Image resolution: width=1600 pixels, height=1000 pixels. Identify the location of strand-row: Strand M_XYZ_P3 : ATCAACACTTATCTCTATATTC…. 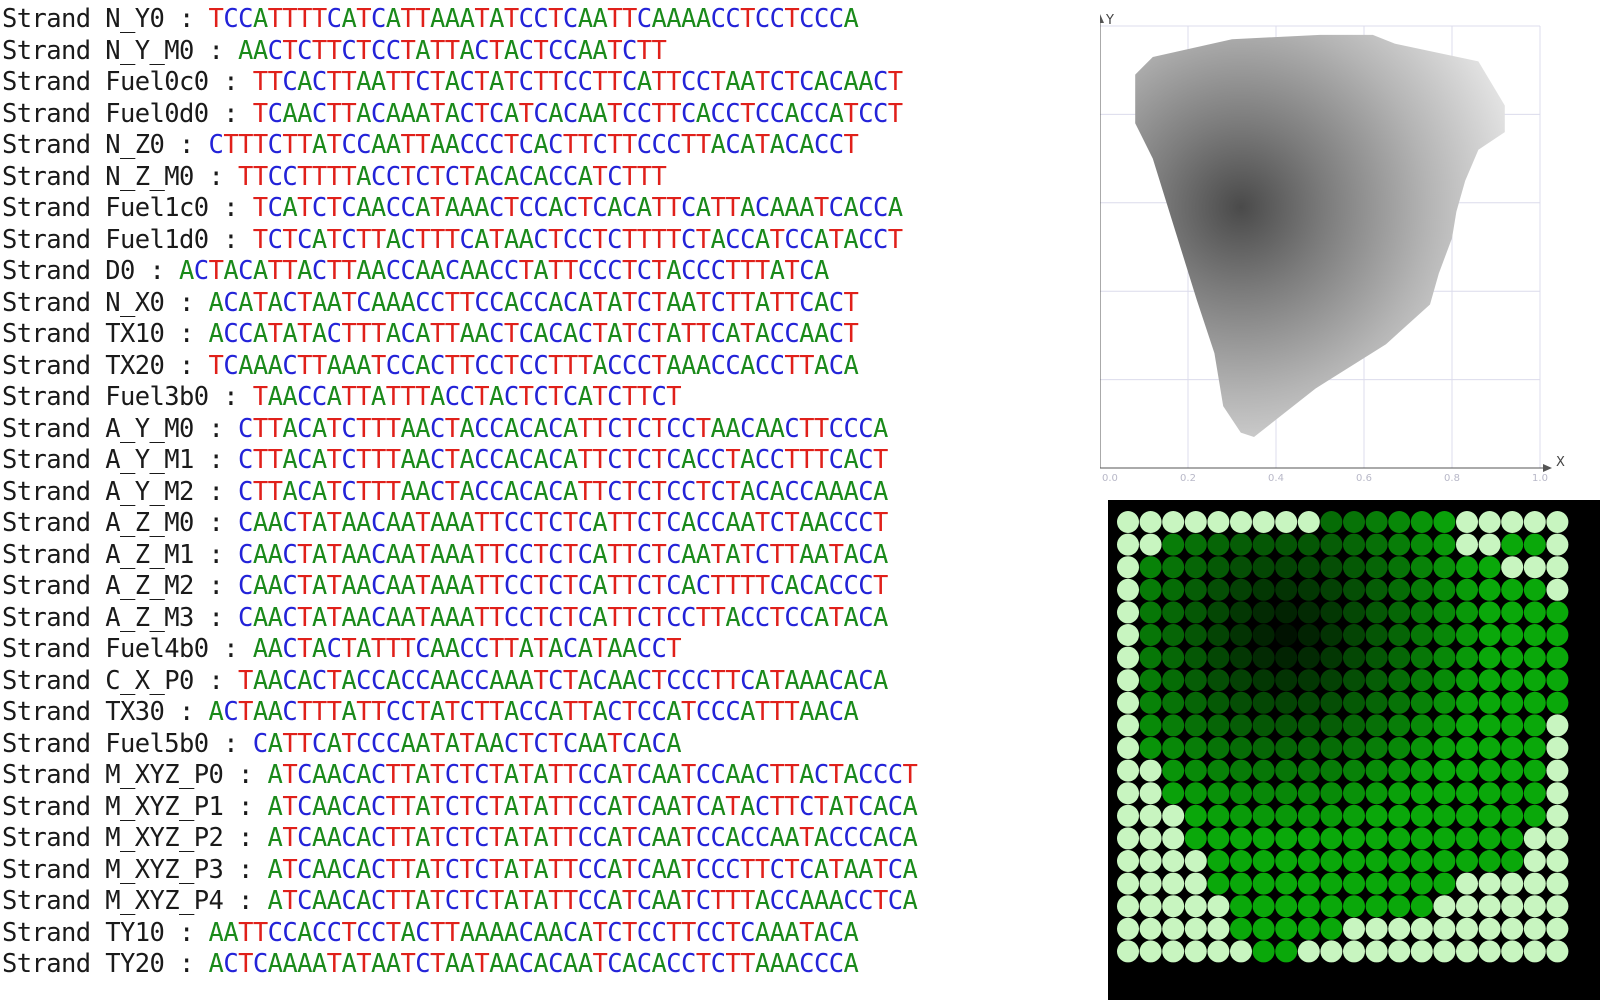
(539, 871).